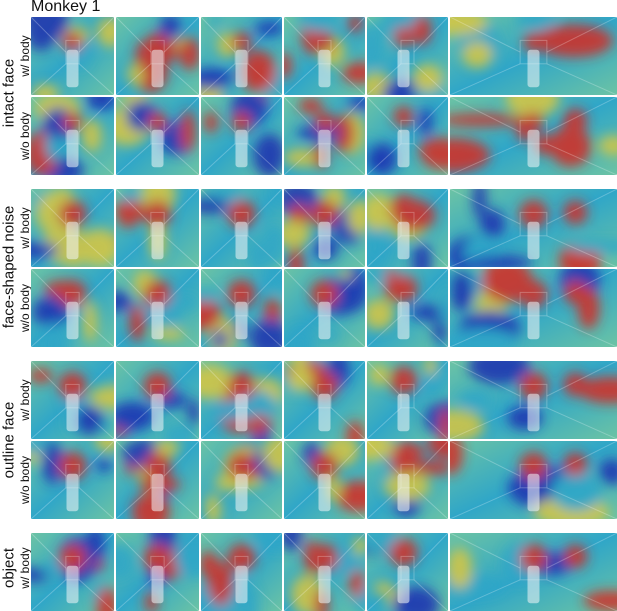 The image size is (617, 611). Describe the element at coordinates (25, 480) in the screenshot. I see `row-label-outline-face-without-body: w/o body` at that location.